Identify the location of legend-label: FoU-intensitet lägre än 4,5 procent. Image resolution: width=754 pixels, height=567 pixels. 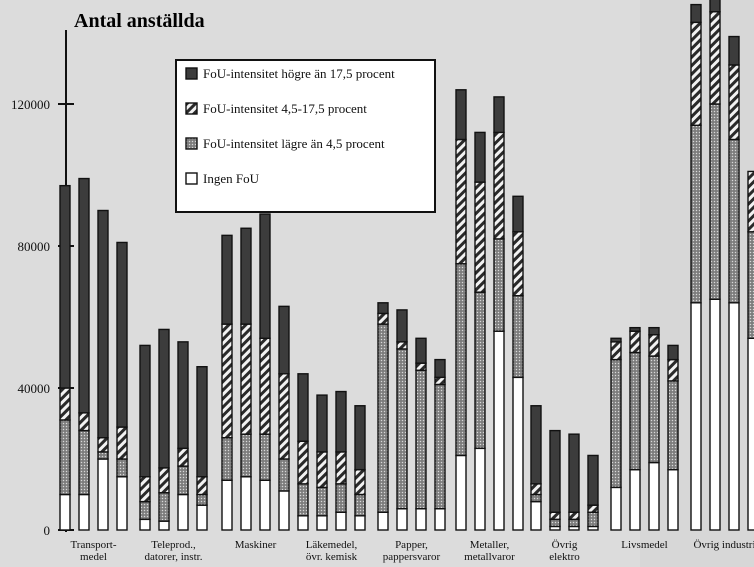
(294, 143).